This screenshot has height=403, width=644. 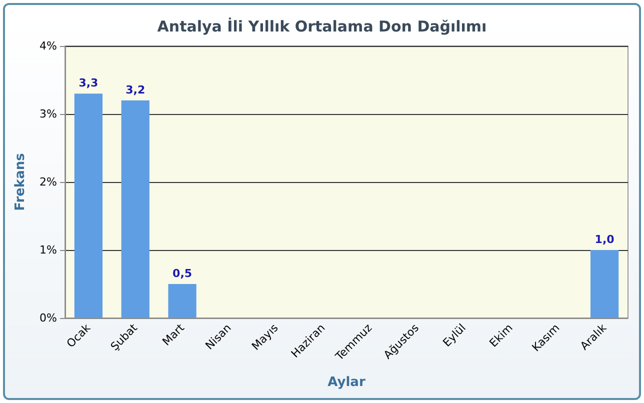 What do you see at coordinates (136, 89) in the screenshot?
I see `data-label: 3,2` at bounding box center [136, 89].